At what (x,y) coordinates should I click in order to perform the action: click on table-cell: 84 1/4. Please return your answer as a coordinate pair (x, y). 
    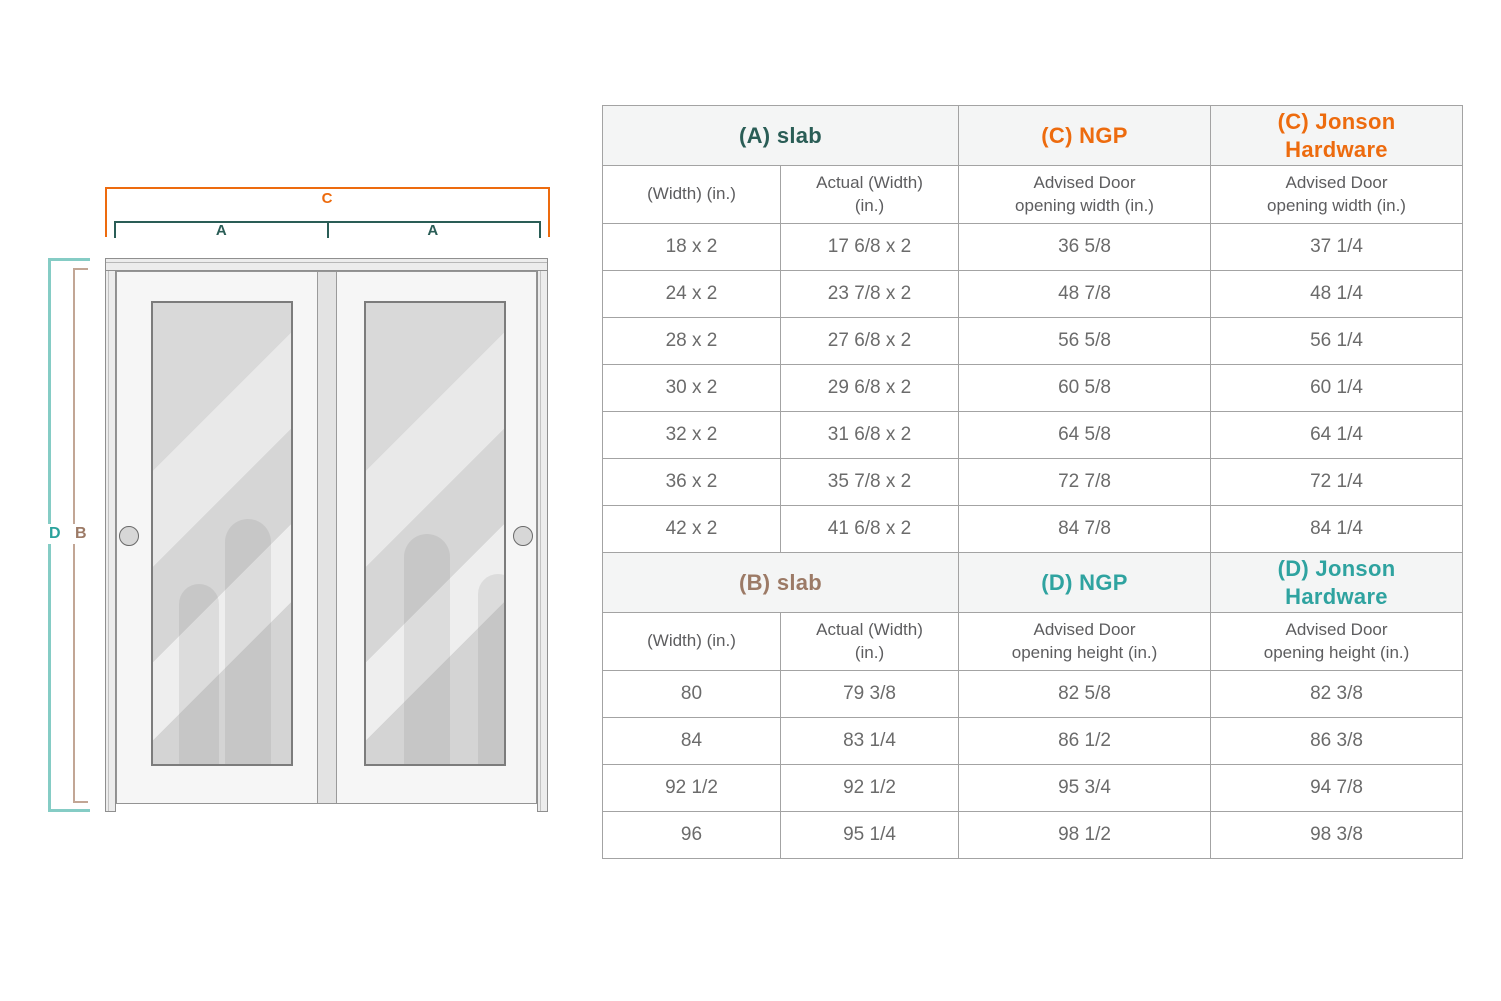
    Looking at the image, I should click on (1337, 529).